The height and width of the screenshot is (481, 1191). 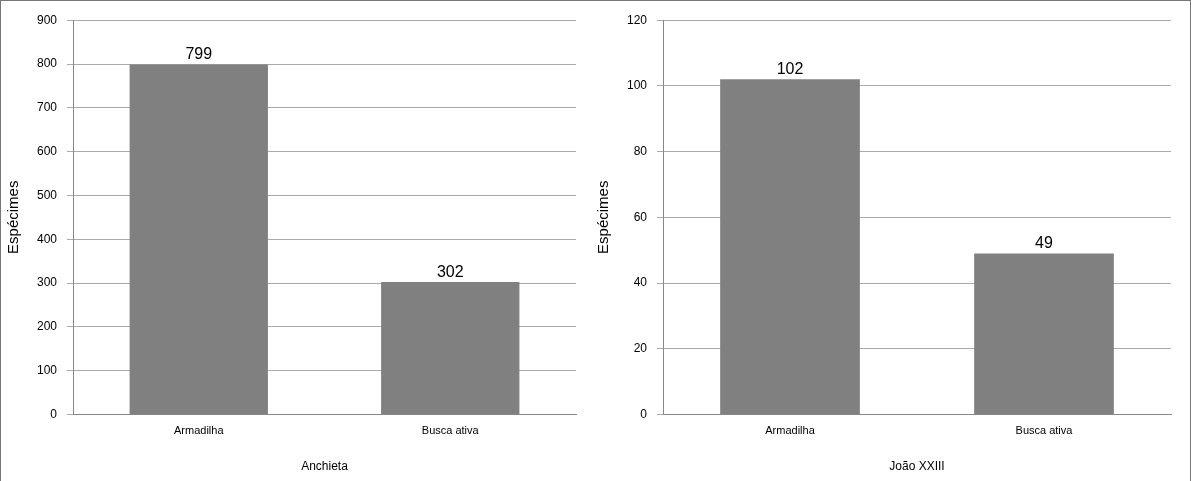 I want to click on data-label: 49, so click(x=1044, y=242).